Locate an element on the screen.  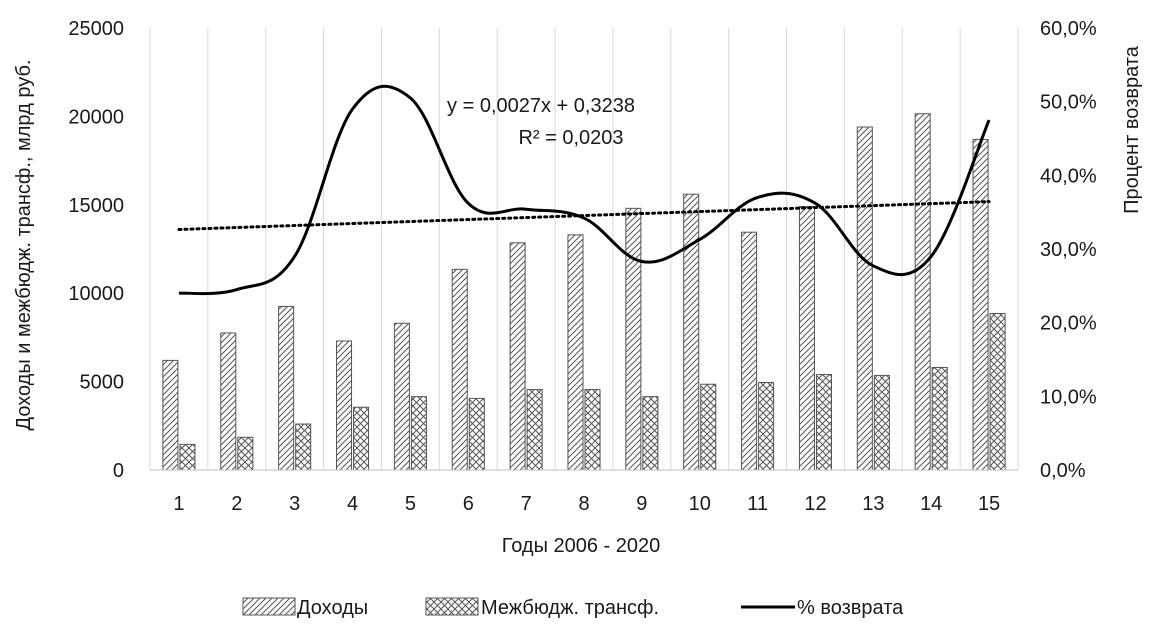
x-tick-label: 14 is located at coordinates (931, 504).